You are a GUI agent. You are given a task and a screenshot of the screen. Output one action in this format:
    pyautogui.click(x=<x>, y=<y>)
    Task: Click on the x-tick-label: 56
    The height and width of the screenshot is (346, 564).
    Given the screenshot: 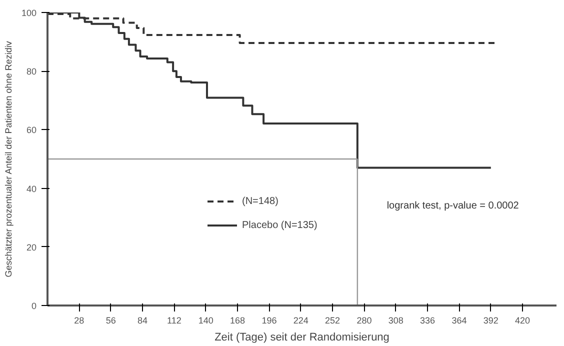 What is the action you would take?
    pyautogui.click(x=111, y=321)
    